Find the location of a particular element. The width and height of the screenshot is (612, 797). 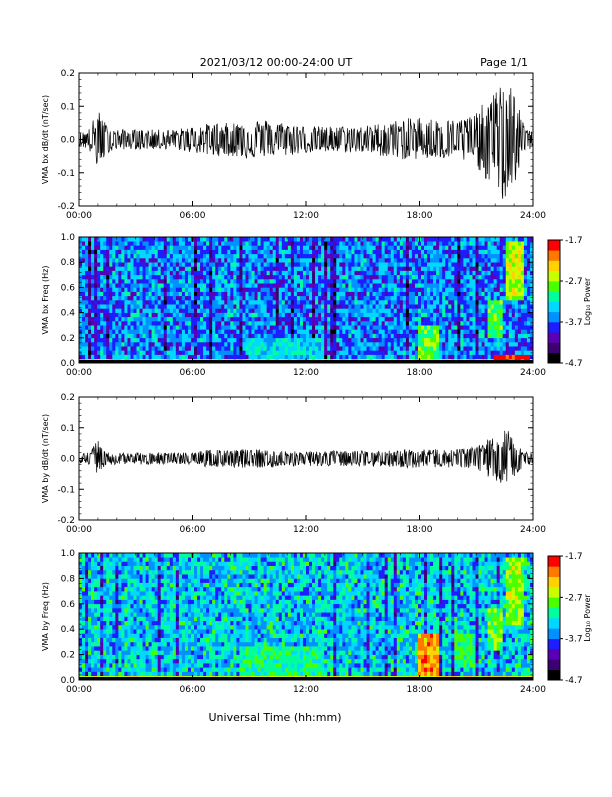

x-tick-label: 12:00 is located at coordinates (306, 530).